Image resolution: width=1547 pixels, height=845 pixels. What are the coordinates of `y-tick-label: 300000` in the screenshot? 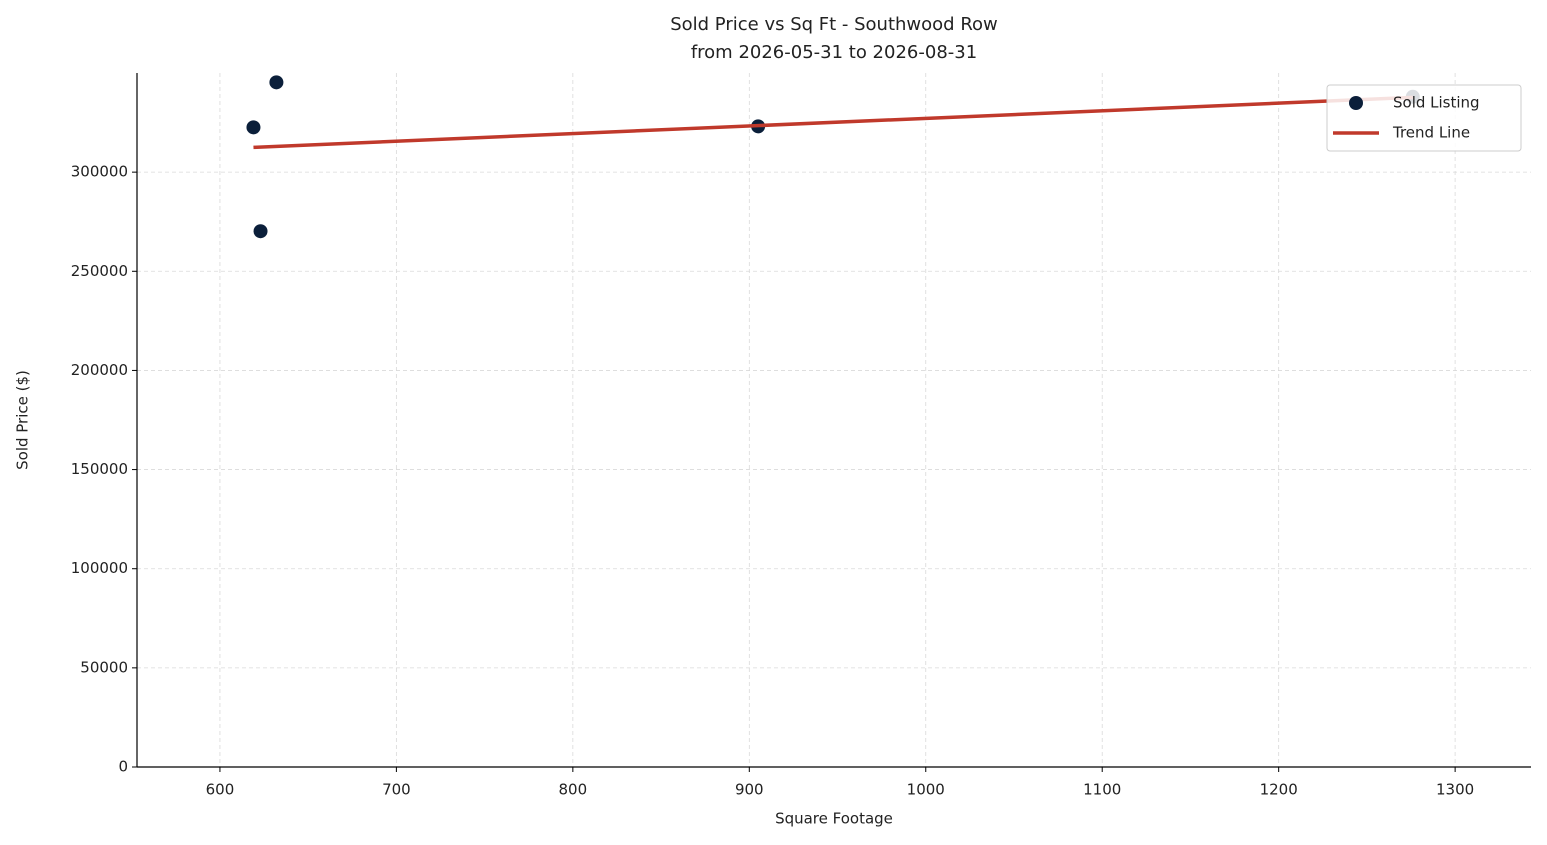 It's located at (99, 172).